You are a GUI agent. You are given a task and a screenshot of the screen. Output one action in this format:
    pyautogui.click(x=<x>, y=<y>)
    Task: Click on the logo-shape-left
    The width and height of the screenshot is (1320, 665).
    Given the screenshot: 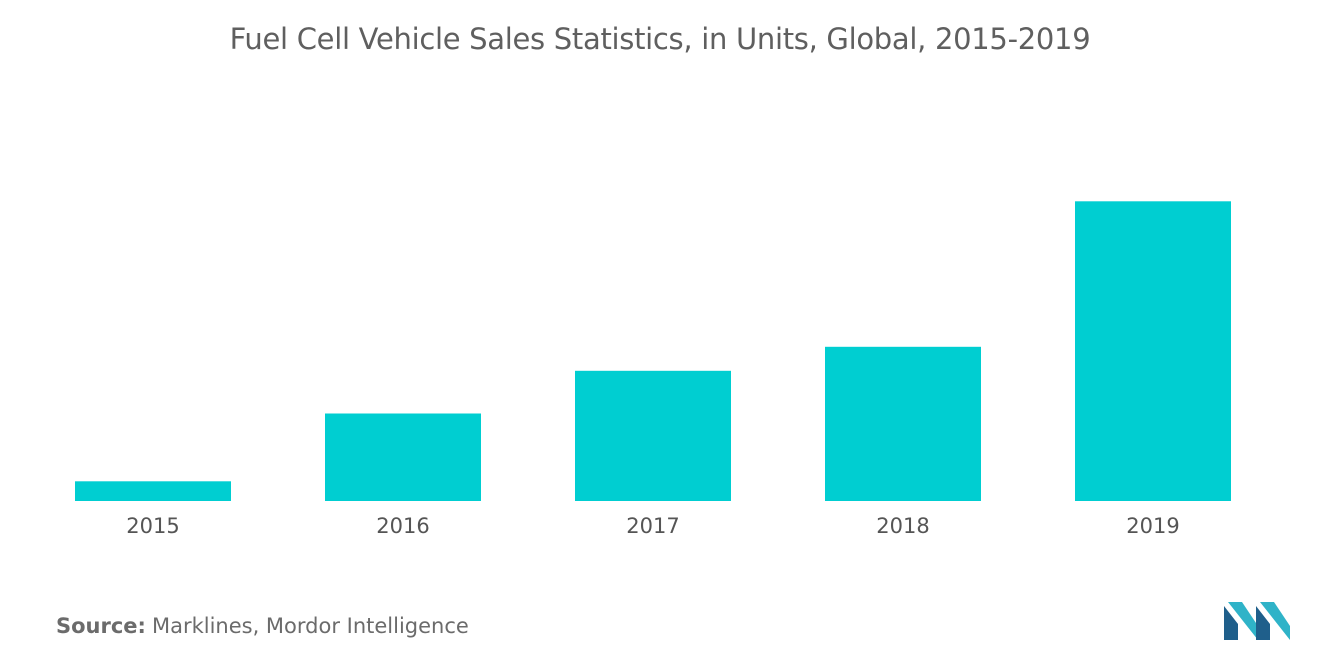 What is the action you would take?
    pyautogui.click(x=1231, y=623)
    